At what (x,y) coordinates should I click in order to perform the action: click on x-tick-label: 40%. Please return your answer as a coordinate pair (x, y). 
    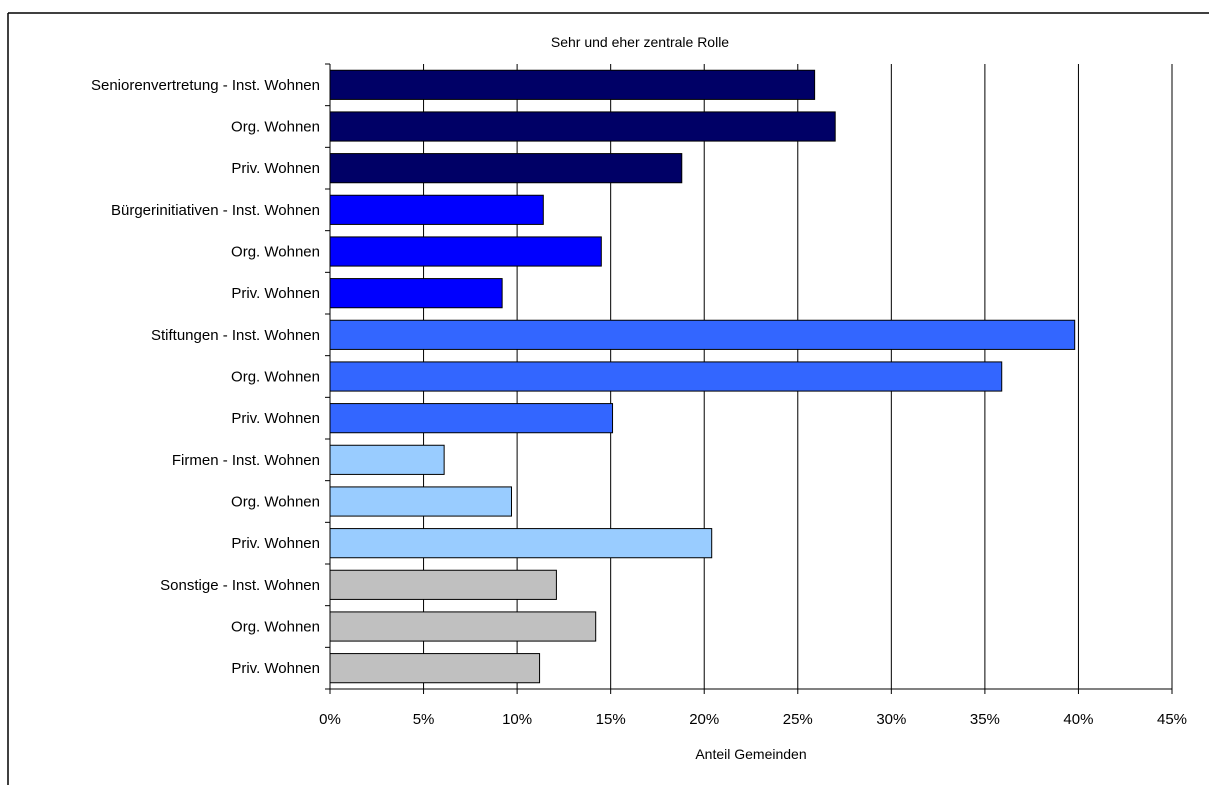
    Looking at the image, I should click on (1078, 719).